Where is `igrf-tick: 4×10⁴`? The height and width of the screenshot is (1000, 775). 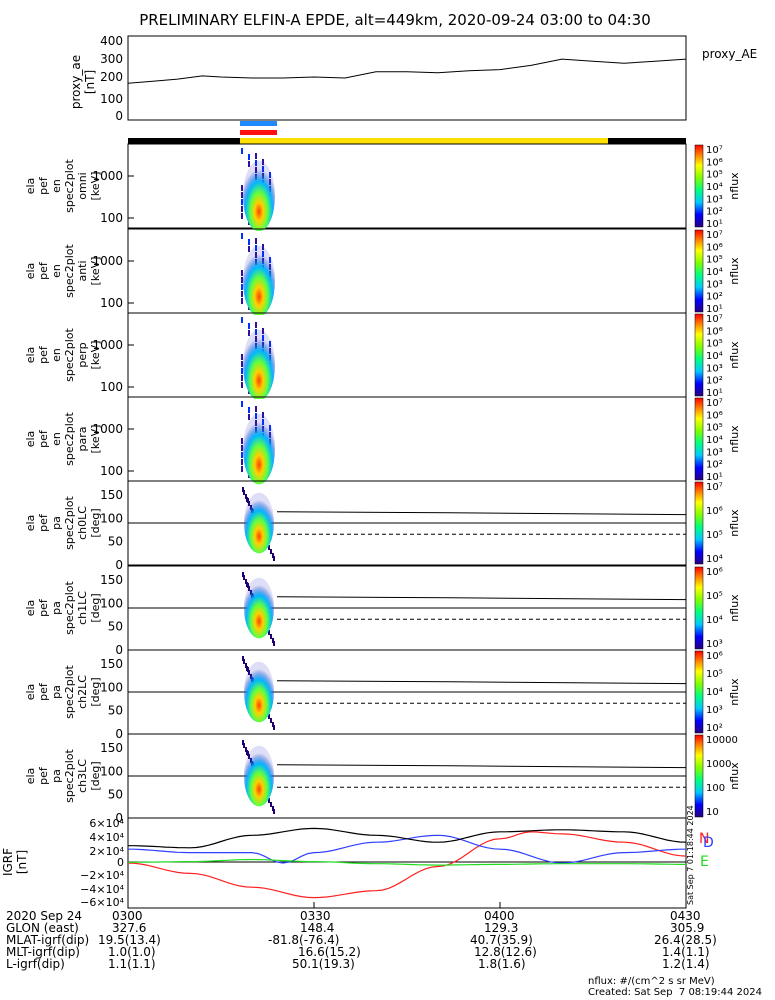 igrf-tick: 4×10⁴ is located at coordinates (106, 837).